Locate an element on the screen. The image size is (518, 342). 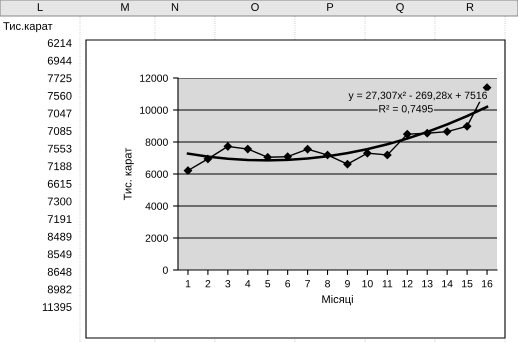
x-tick-label: 11 is located at coordinates (387, 284).